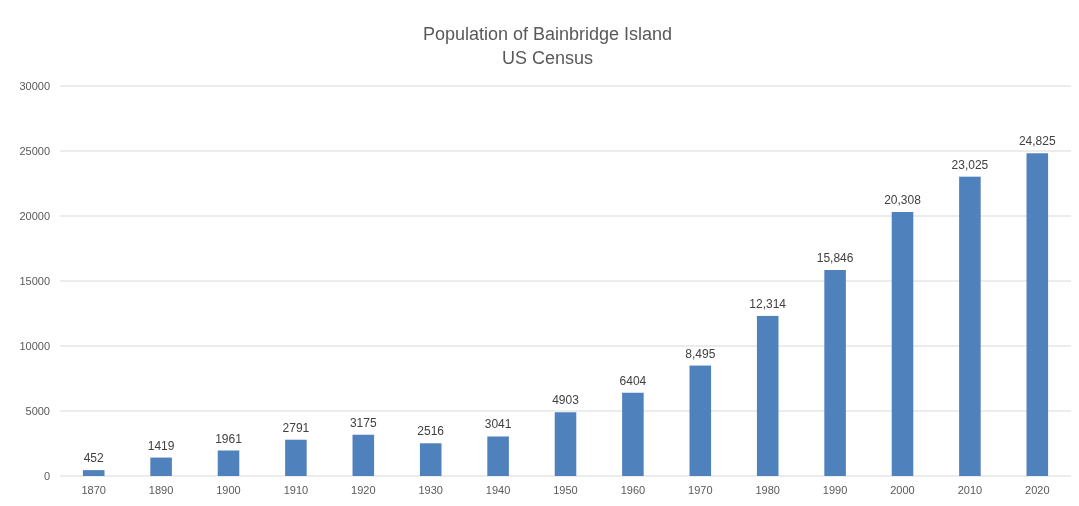 The height and width of the screenshot is (506, 1079). What do you see at coordinates (296, 427) in the screenshot?
I see `data-label: 2791` at bounding box center [296, 427].